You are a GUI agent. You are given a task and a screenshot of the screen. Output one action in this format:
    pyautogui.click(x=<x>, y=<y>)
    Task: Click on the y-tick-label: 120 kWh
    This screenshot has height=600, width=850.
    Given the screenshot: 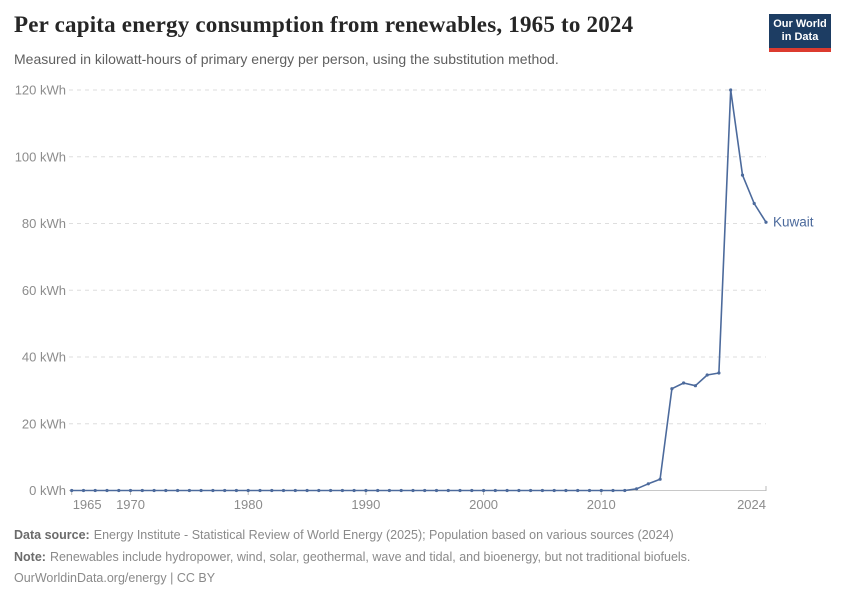 What is the action you would take?
    pyautogui.click(x=40, y=90)
    